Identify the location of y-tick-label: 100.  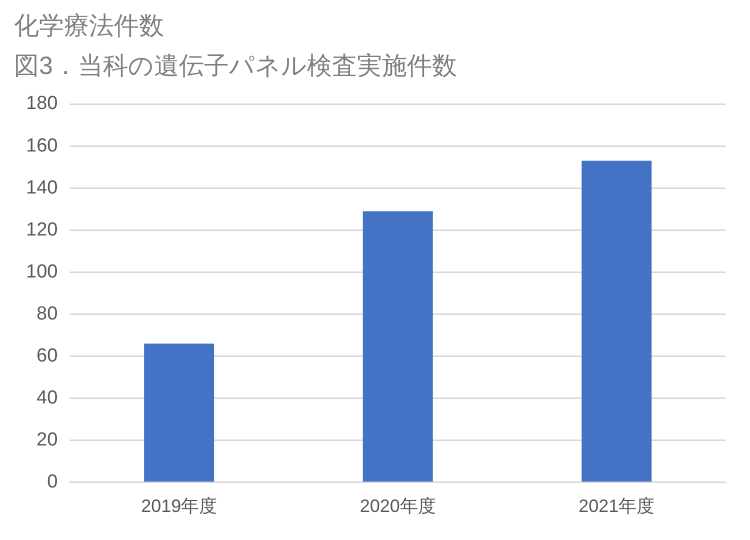
(42, 271).